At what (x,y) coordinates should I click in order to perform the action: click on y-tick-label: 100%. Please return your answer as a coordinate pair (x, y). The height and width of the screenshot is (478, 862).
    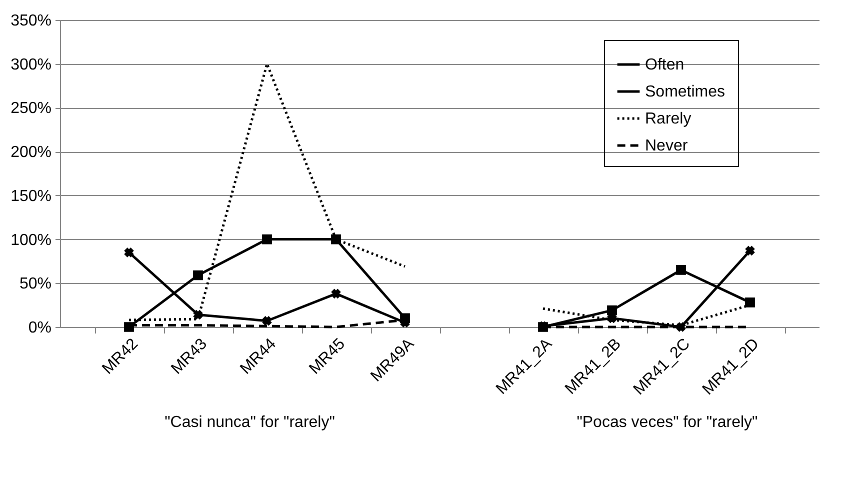
    Looking at the image, I should click on (31, 240).